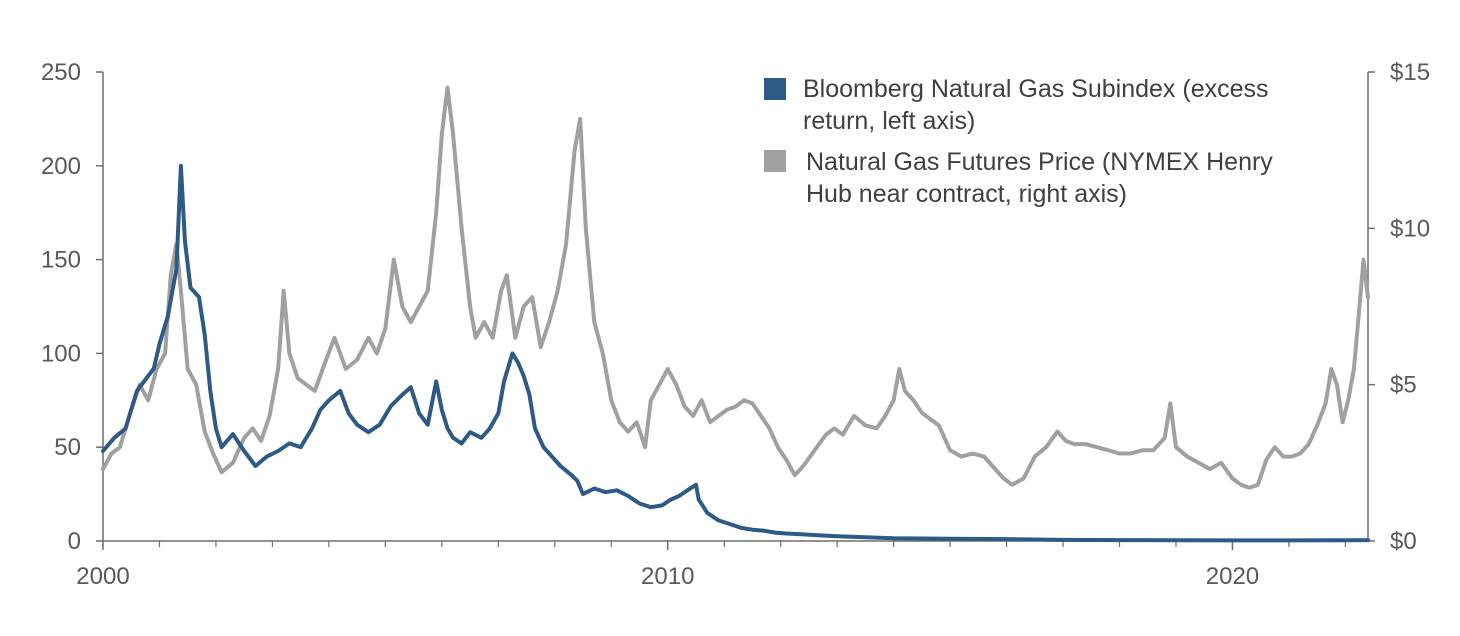 The width and height of the screenshot is (1460, 636). What do you see at coordinates (1232, 576) in the screenshot?
I see `x-tick-label: 2020` at bounding box center [1232, 576].